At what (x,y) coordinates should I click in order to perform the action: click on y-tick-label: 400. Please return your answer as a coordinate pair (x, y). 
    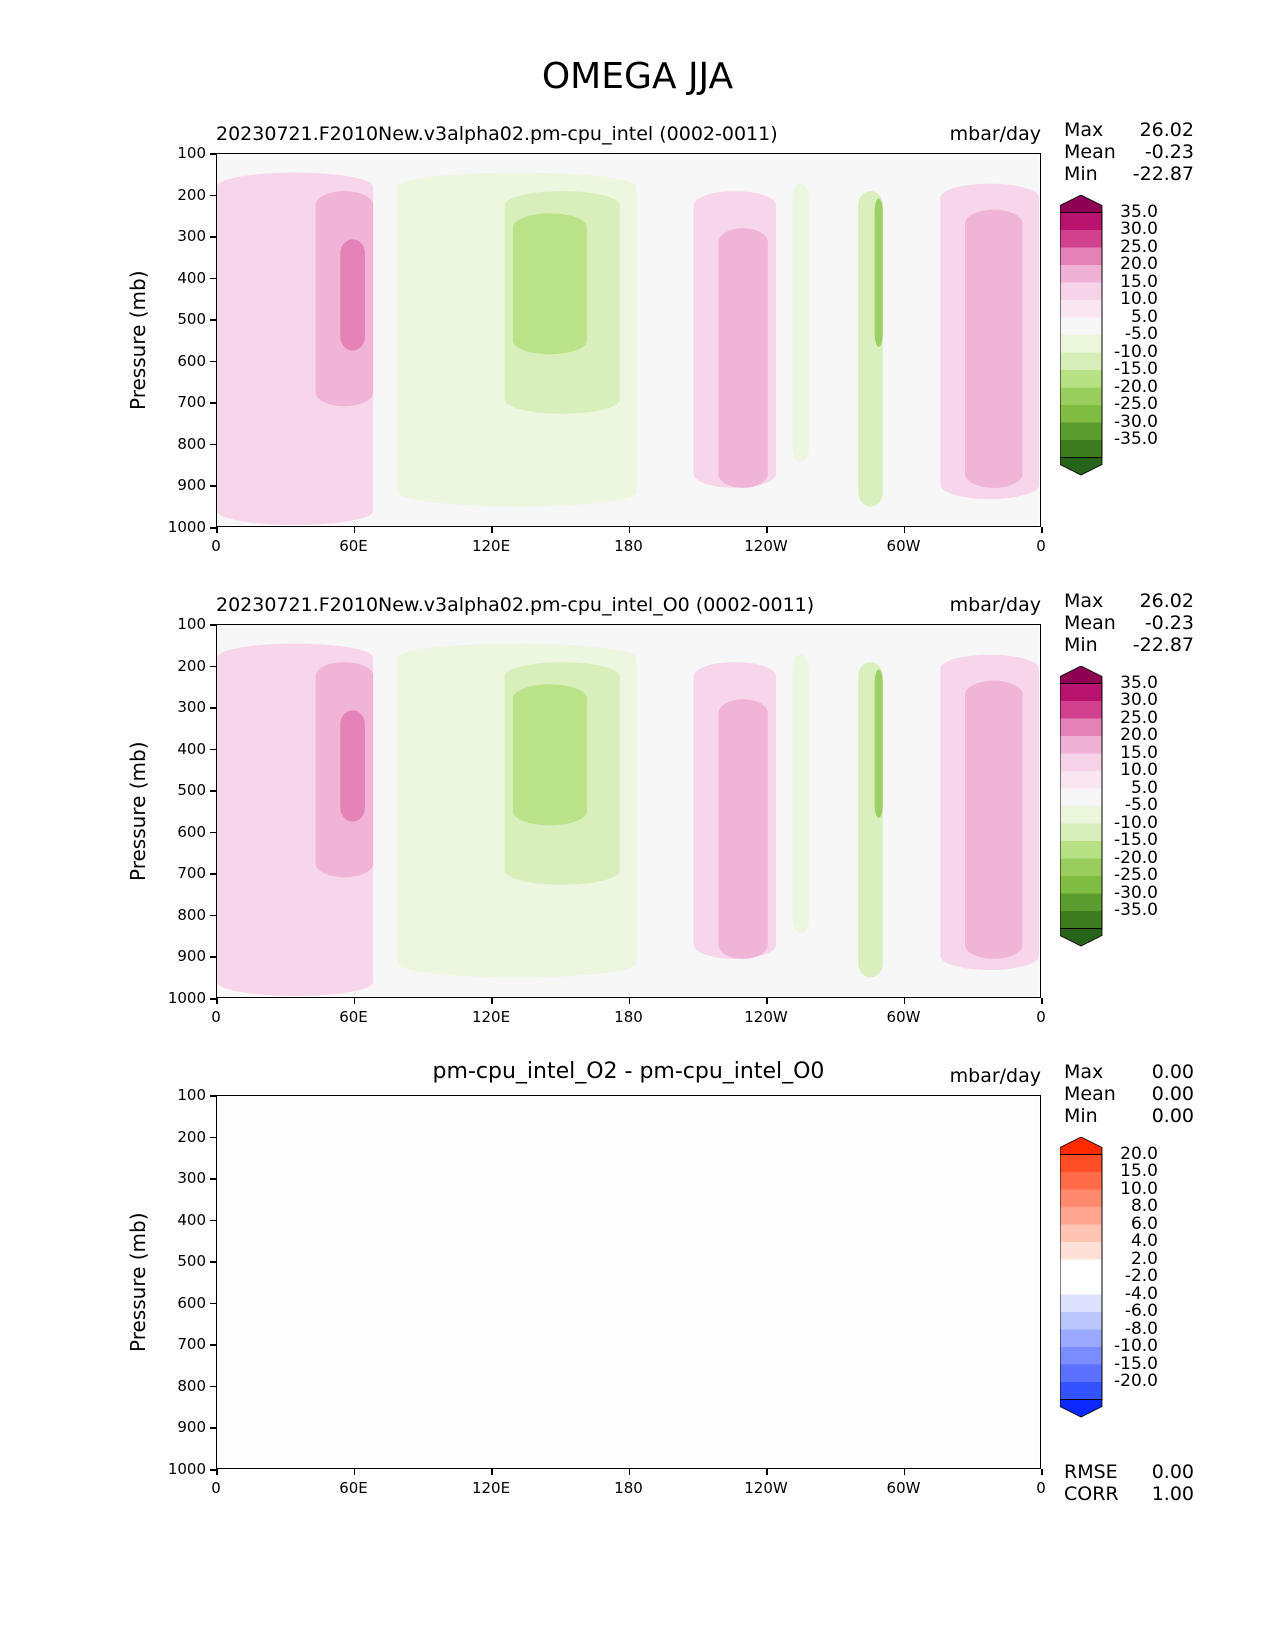
    Looking at the image, I should click on (191, 748).